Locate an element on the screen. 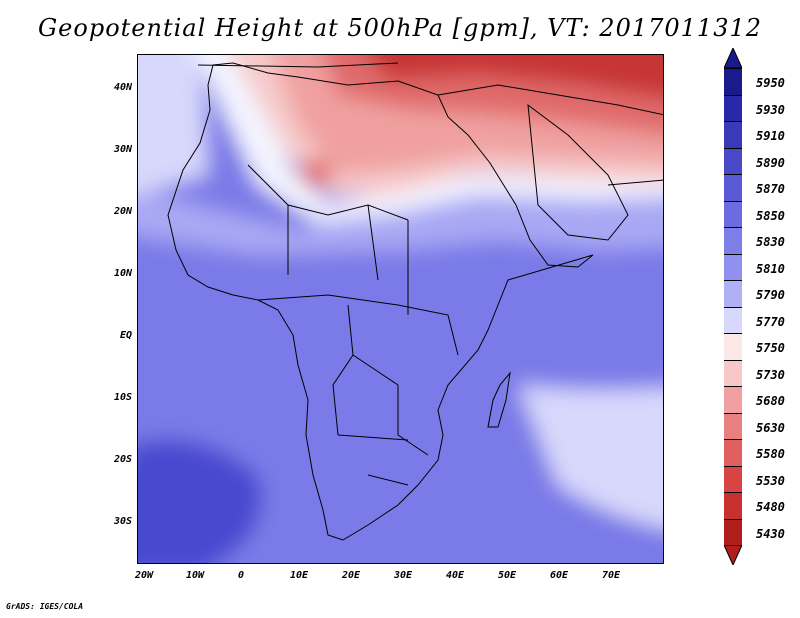  field-saharan-low-spot is located at coordinates (316, 173).